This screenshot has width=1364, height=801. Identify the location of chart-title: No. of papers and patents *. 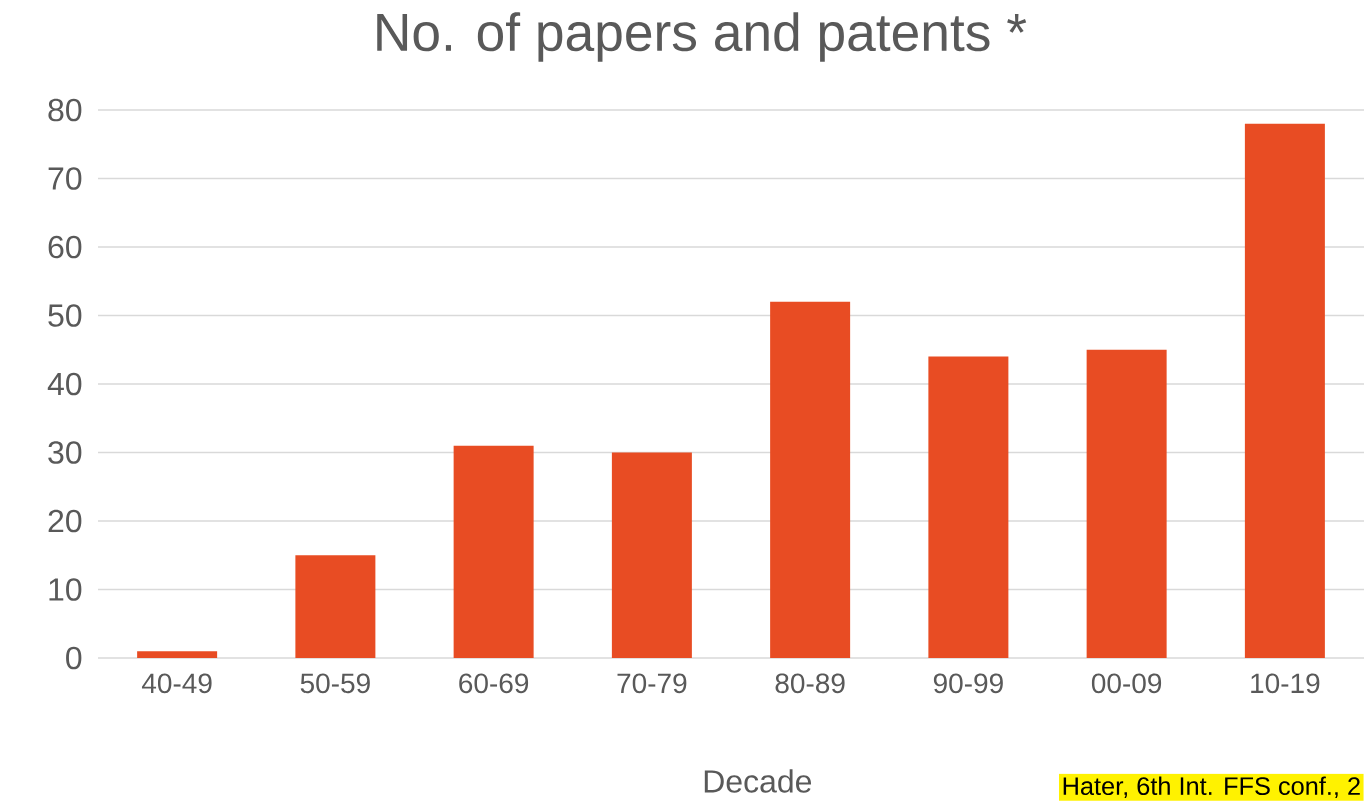
(702, 37).